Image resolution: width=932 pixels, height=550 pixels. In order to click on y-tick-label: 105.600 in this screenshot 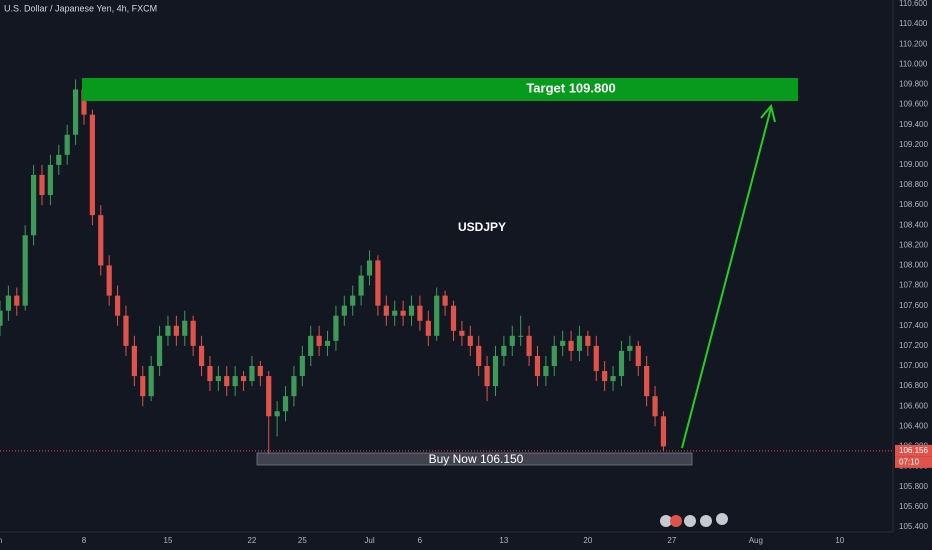, I will do `click(913, 506)`.